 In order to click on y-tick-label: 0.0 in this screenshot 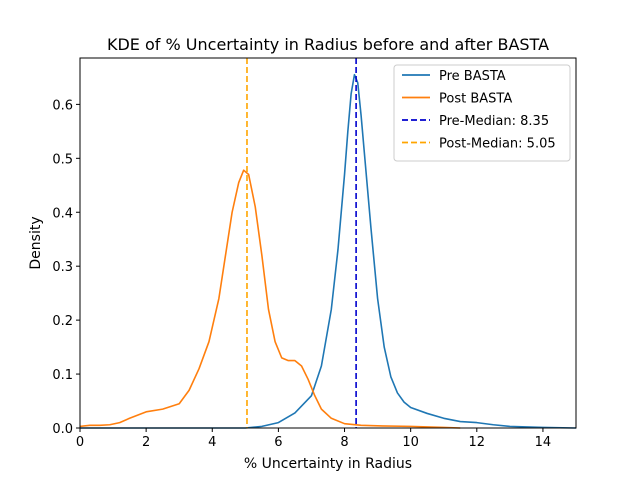, I will do `click(62, 429)`.